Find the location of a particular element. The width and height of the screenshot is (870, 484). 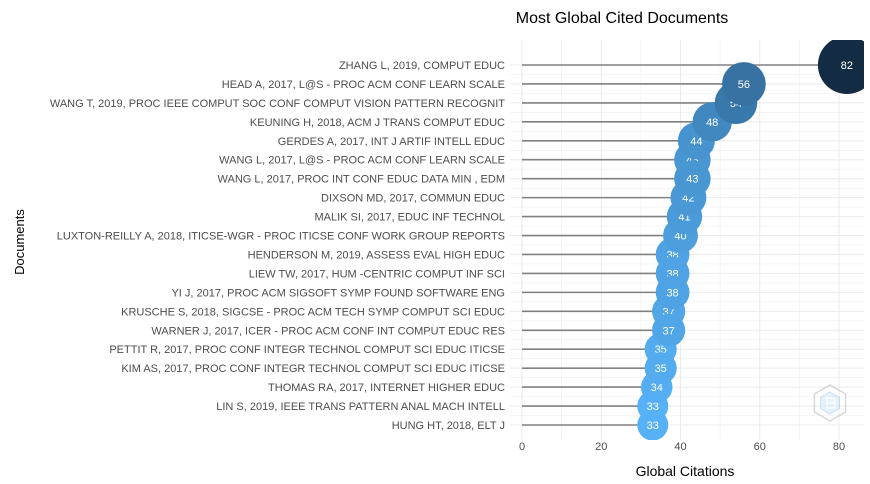

data-label: 43 is located at coordinates (692, 180).